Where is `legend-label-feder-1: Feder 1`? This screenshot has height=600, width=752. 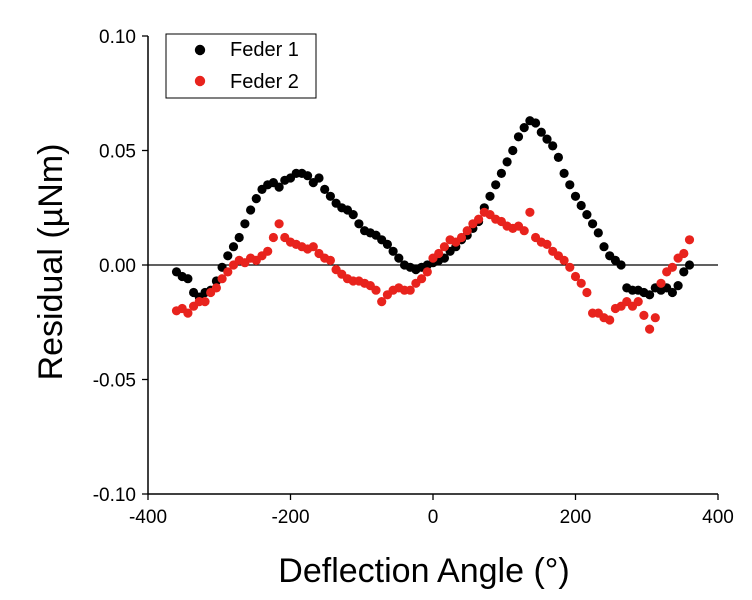
legend-label-feder-1: Feder 1 is located at coordinates (264, 50).